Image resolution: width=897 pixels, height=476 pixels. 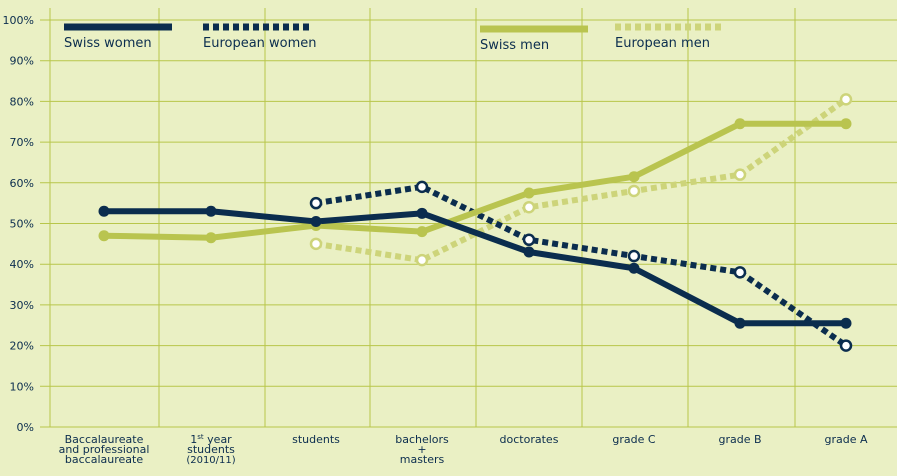 I want to click on x-tick-label: grade A, so click(x=845, y=439).